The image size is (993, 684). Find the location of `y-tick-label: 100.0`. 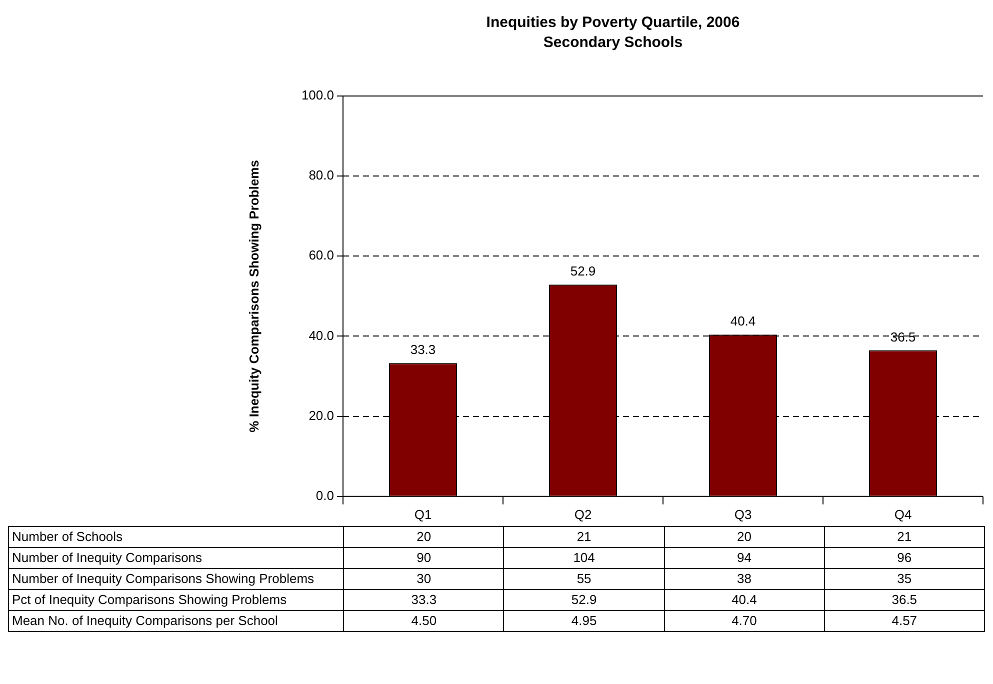

y-tick-label: 100.0 is located at coordinates (317, 95).